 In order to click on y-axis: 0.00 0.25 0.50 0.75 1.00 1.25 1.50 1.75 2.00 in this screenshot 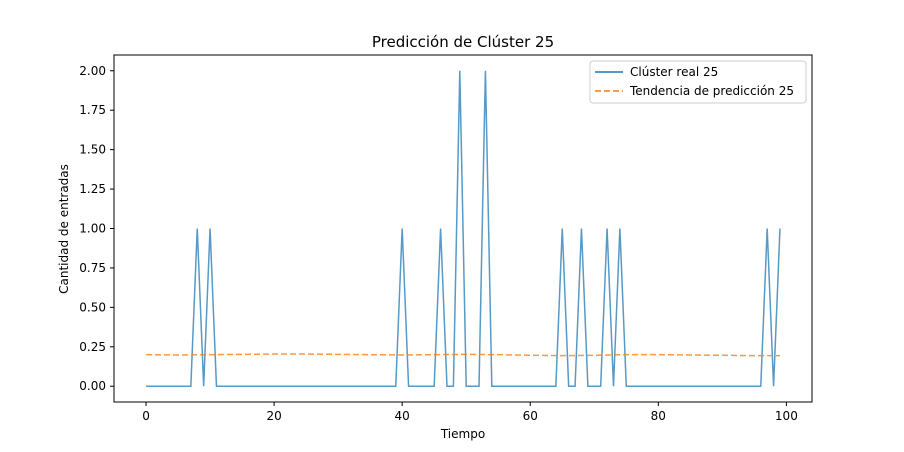, I will do `click(96, 228)`.